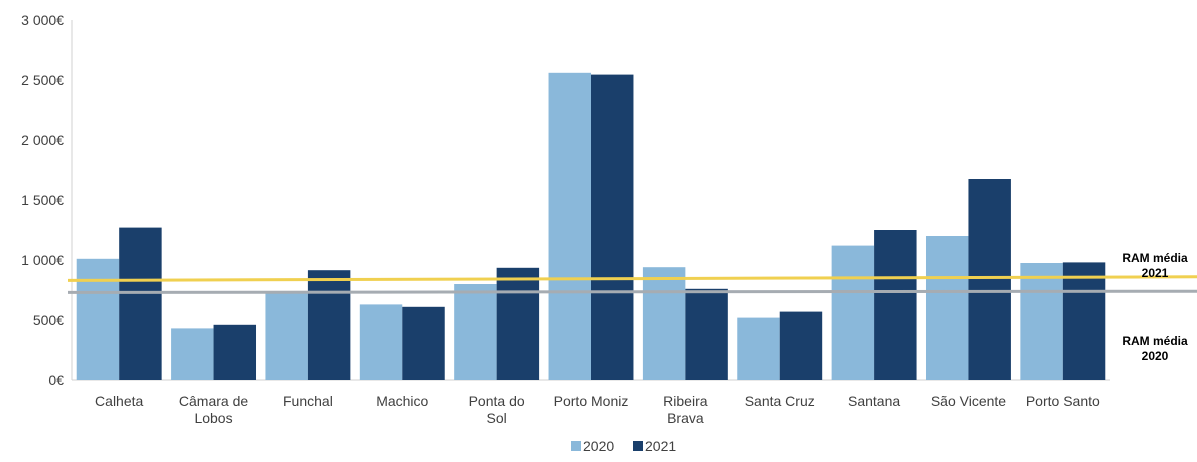 This screenshot has height=462, width=1197. I want to click on x-category-label-line: São Vicente, so click(968, 401).